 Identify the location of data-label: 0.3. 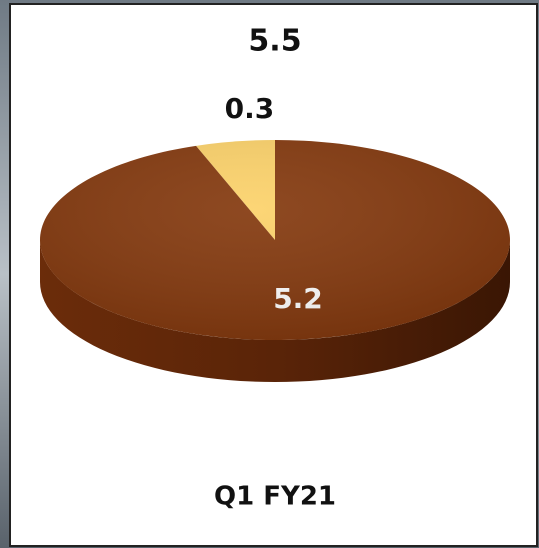
(250, 108).